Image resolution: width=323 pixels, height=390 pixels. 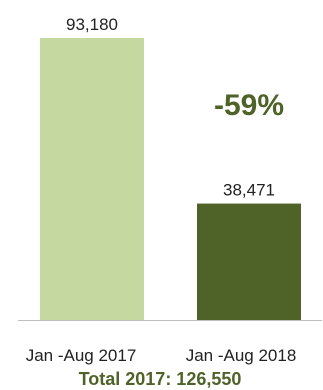 I want to click on x-tick-label-2018: Jan -Aug 2018, so click(x=241, y=355).